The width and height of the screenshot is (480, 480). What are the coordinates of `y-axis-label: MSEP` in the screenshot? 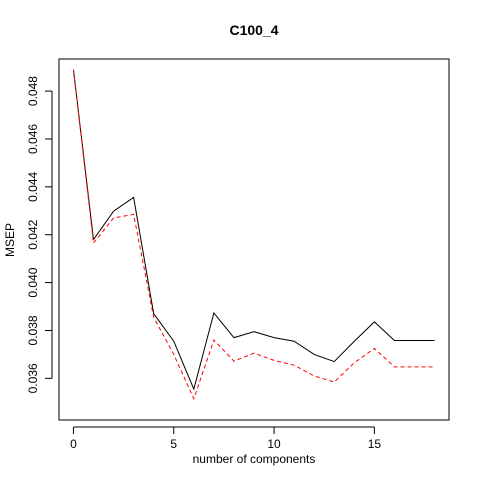 It's located at (10, 240).